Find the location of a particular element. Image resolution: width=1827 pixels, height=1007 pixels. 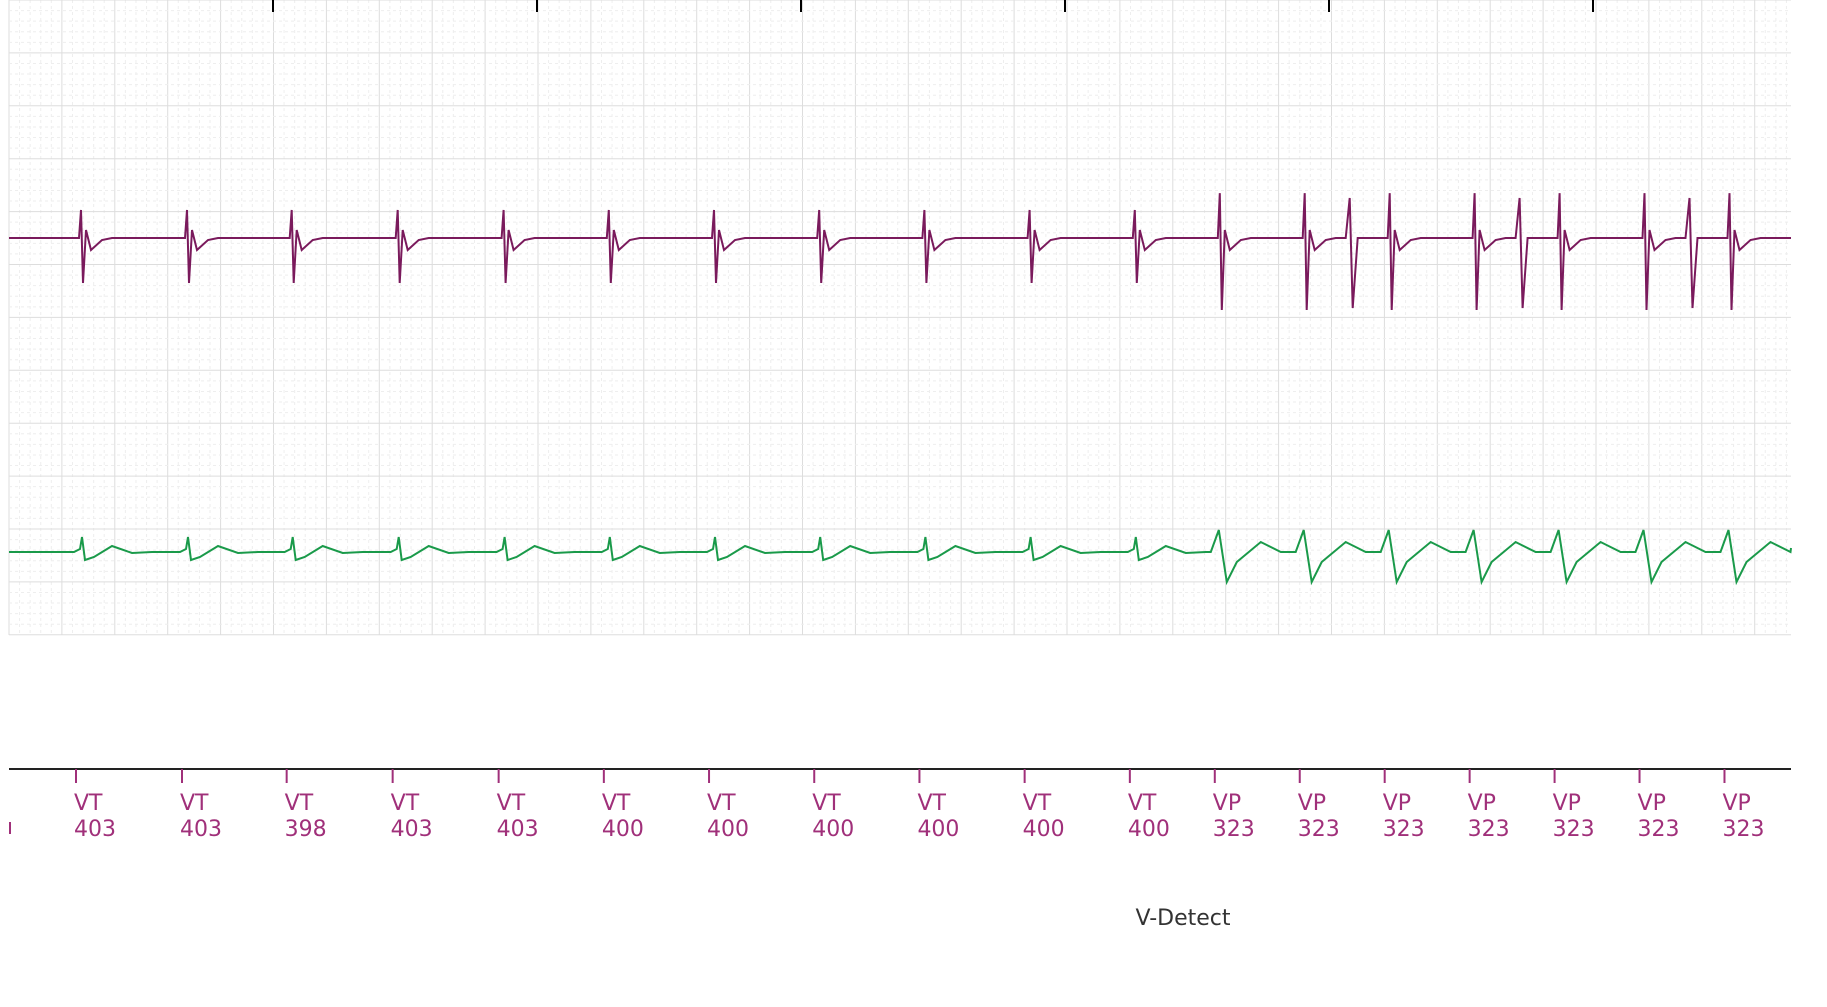

marker-interval: 398 is located at coordinates (306, 829).